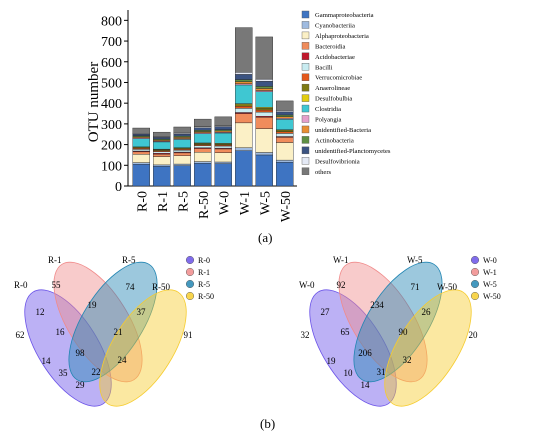  What do you see at coordinates (328, 25) in the screenshot?
I see `legend-entry: Cyanobacteriia` at bounding box center [328, 25].